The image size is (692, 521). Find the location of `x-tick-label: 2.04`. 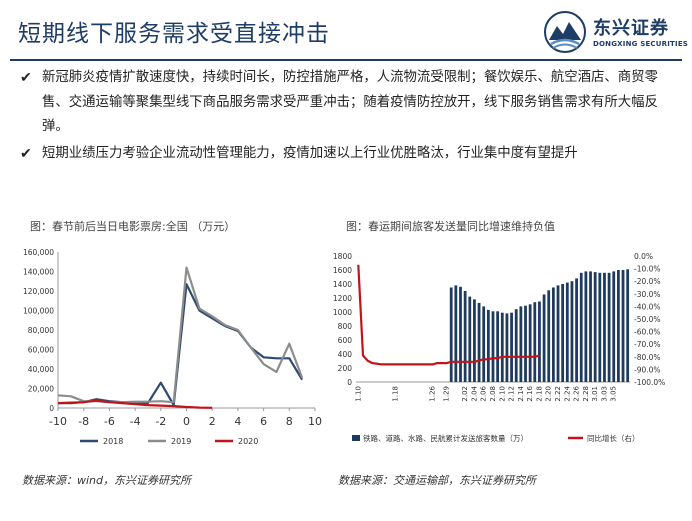

x-tick-label: 2.04 is located at coordinates (474, 393).